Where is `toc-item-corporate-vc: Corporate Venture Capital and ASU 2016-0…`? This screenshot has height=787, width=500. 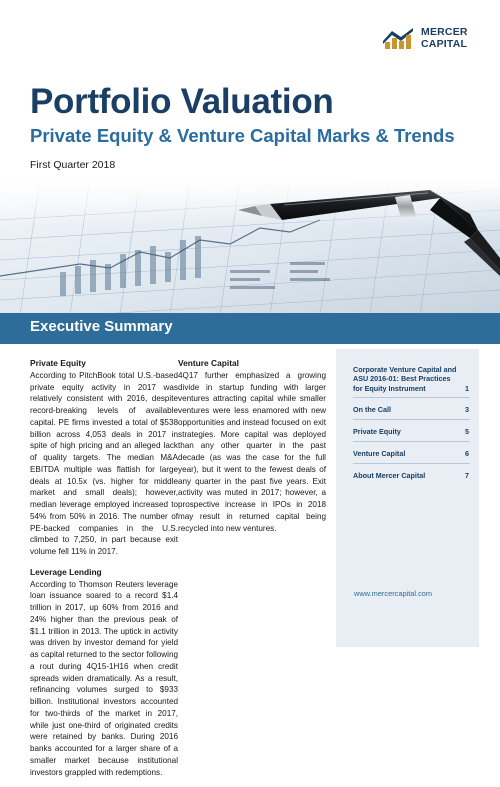
toc-item-corporate-vc: Corporate Venture Capital and ASU 2016-0… is located at coordinates (413, 379).